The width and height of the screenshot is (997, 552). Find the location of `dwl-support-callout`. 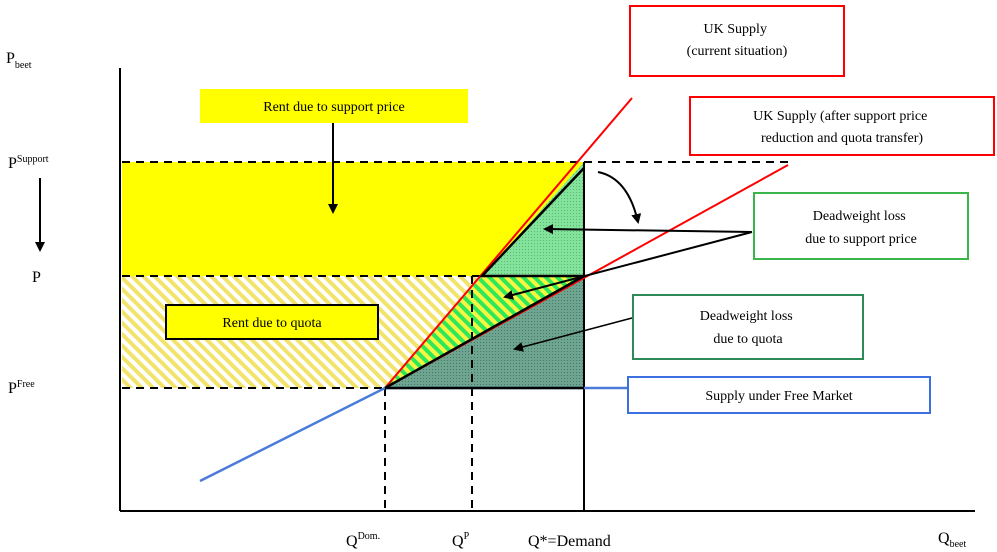

dwl-support-callout is located at coordinates (861, 226).